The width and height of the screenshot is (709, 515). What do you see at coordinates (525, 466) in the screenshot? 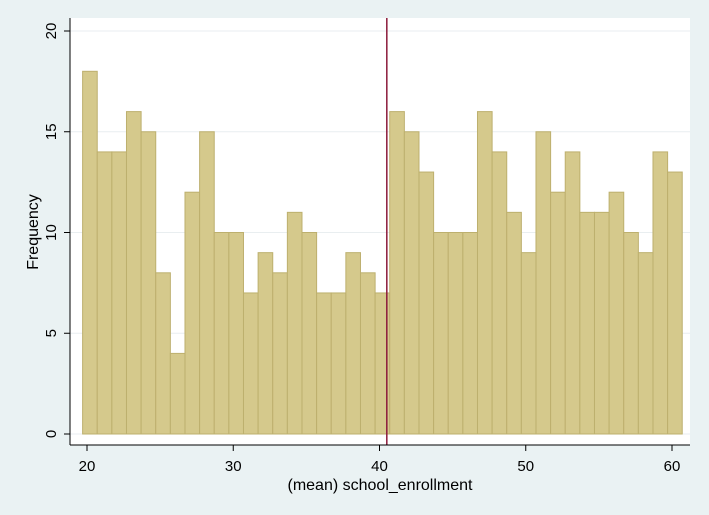
I see `x-tick-label: 50` at bounding box center [525, 466].